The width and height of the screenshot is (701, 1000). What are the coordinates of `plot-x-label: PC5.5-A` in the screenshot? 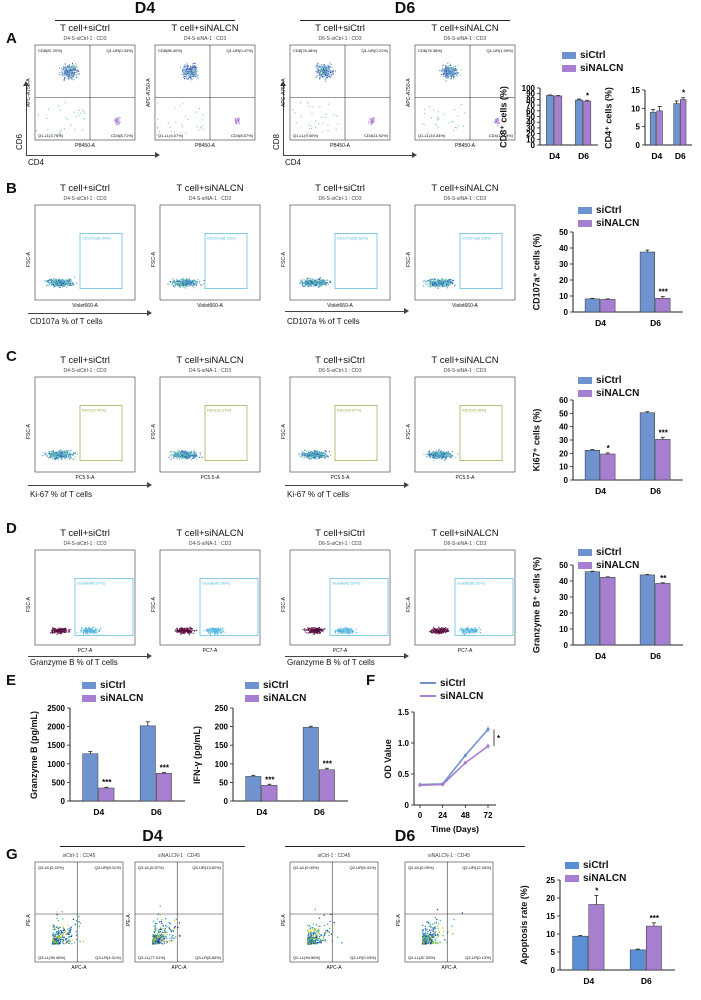 It's located at (340, 478).